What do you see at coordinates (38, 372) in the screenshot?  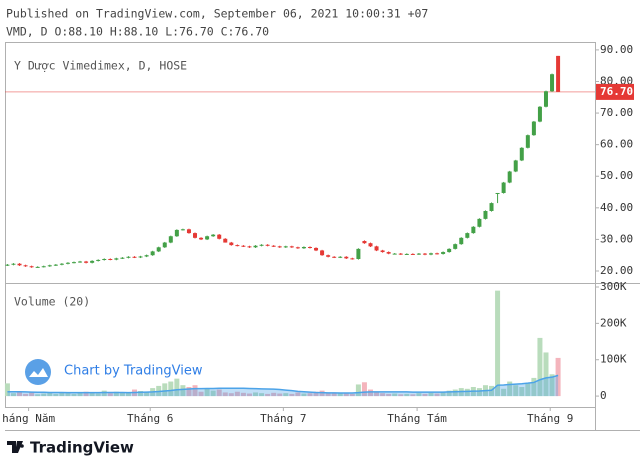 I see `watermark-icon-glyph` at bounding box center [38, 372].